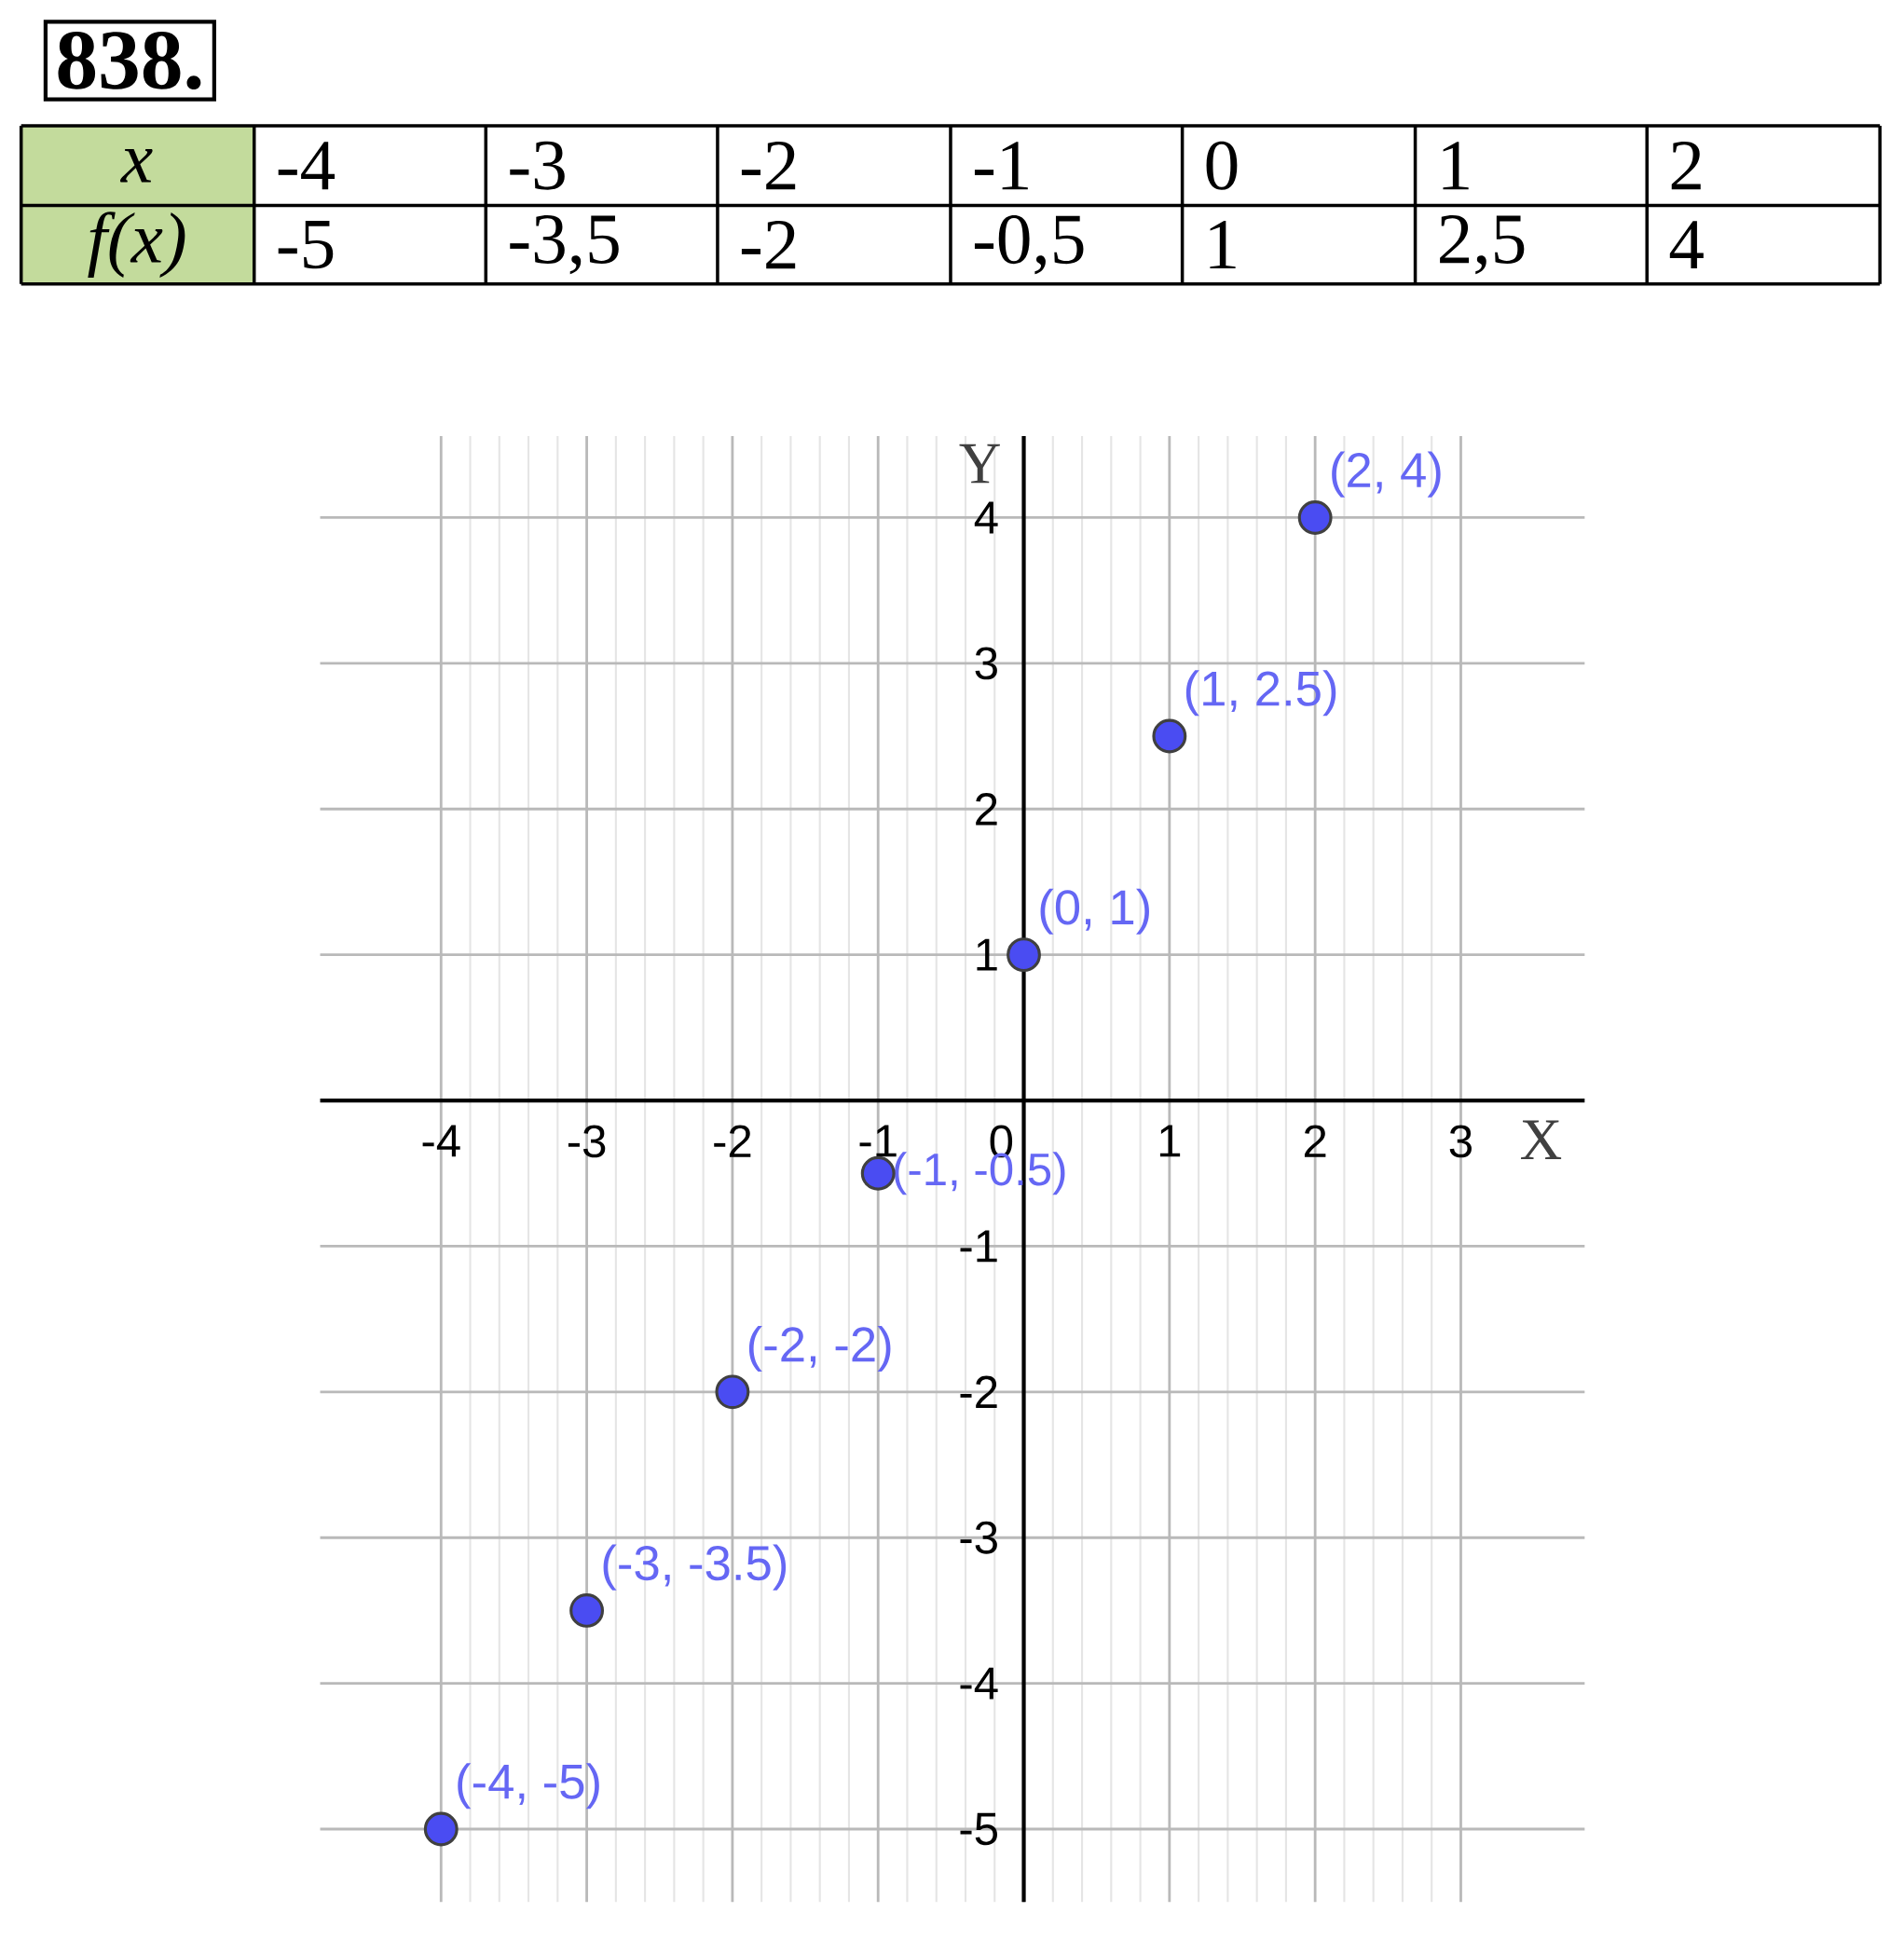  Describe the element at coordinates (980, 464) in the screenshot. I see `y-axis-title: Y` at that location.